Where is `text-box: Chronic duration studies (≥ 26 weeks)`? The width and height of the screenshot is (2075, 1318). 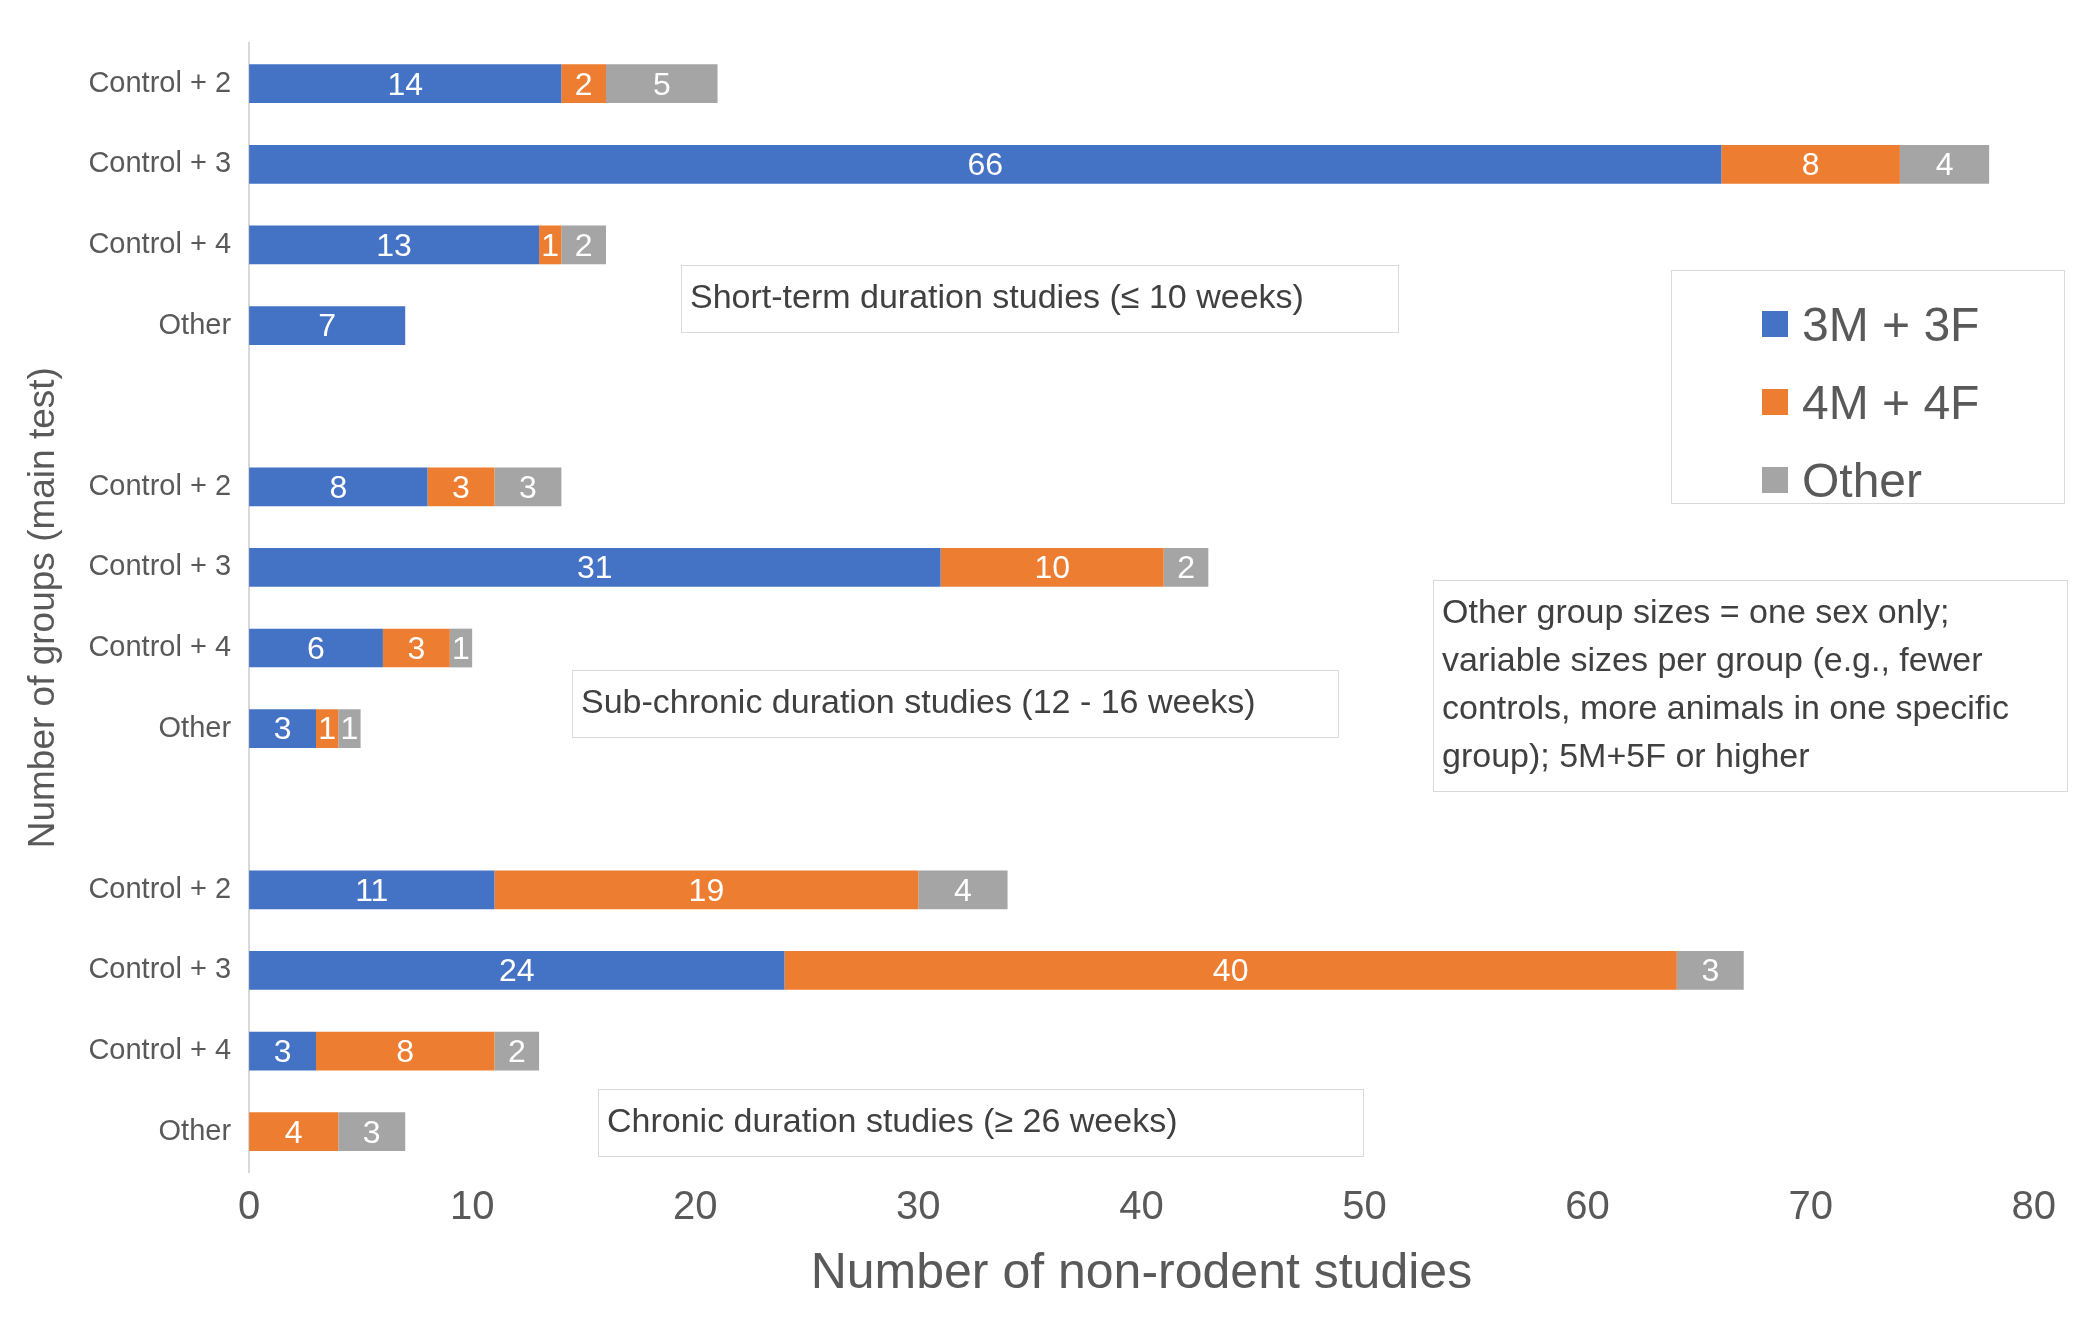 text-box: Chronic duration studies (≥ 26 weeks) is located at coordinates (981, 1123).